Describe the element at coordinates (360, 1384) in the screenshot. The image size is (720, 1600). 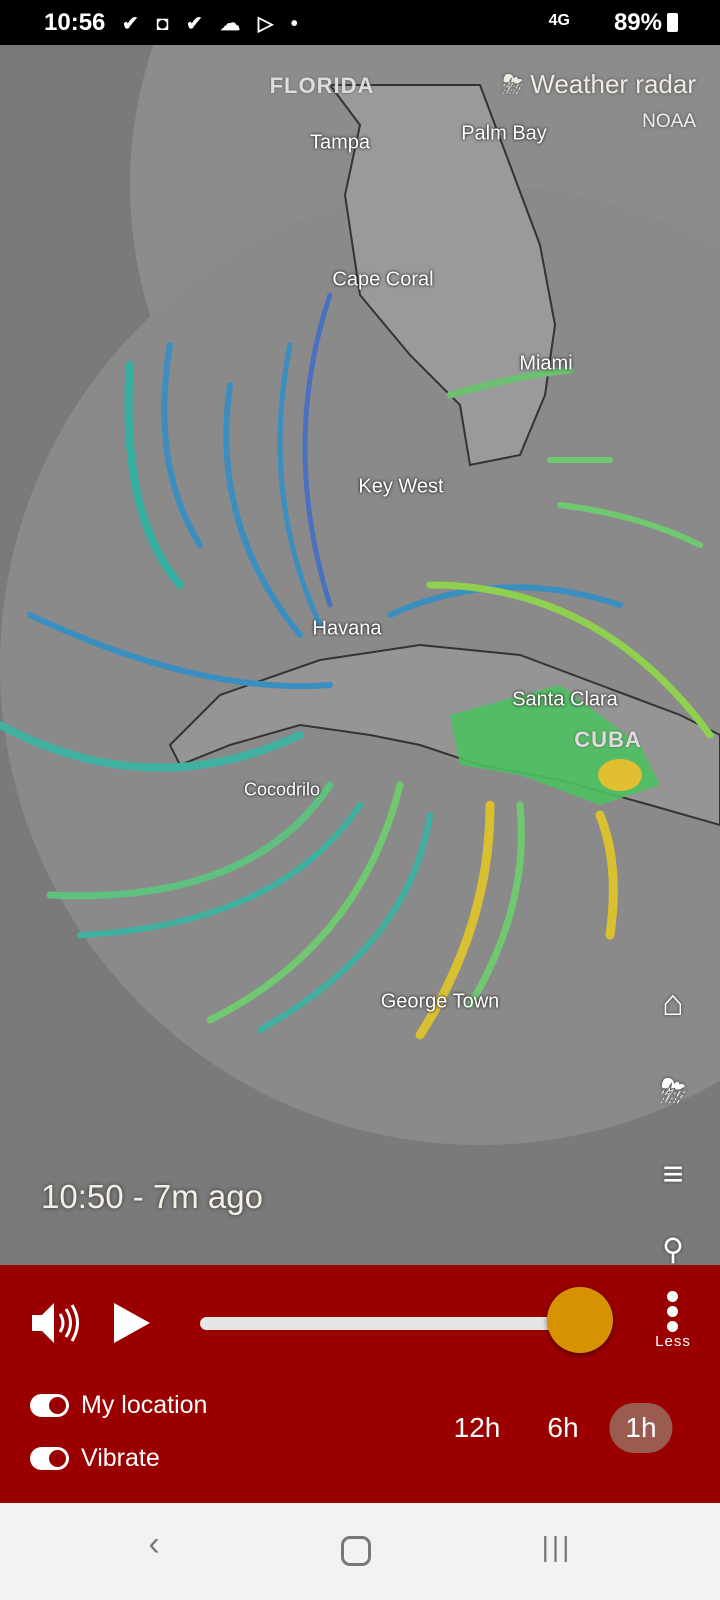
I see `playback-panel: Less My location Vibrate 12h 6h 1h` at that location.